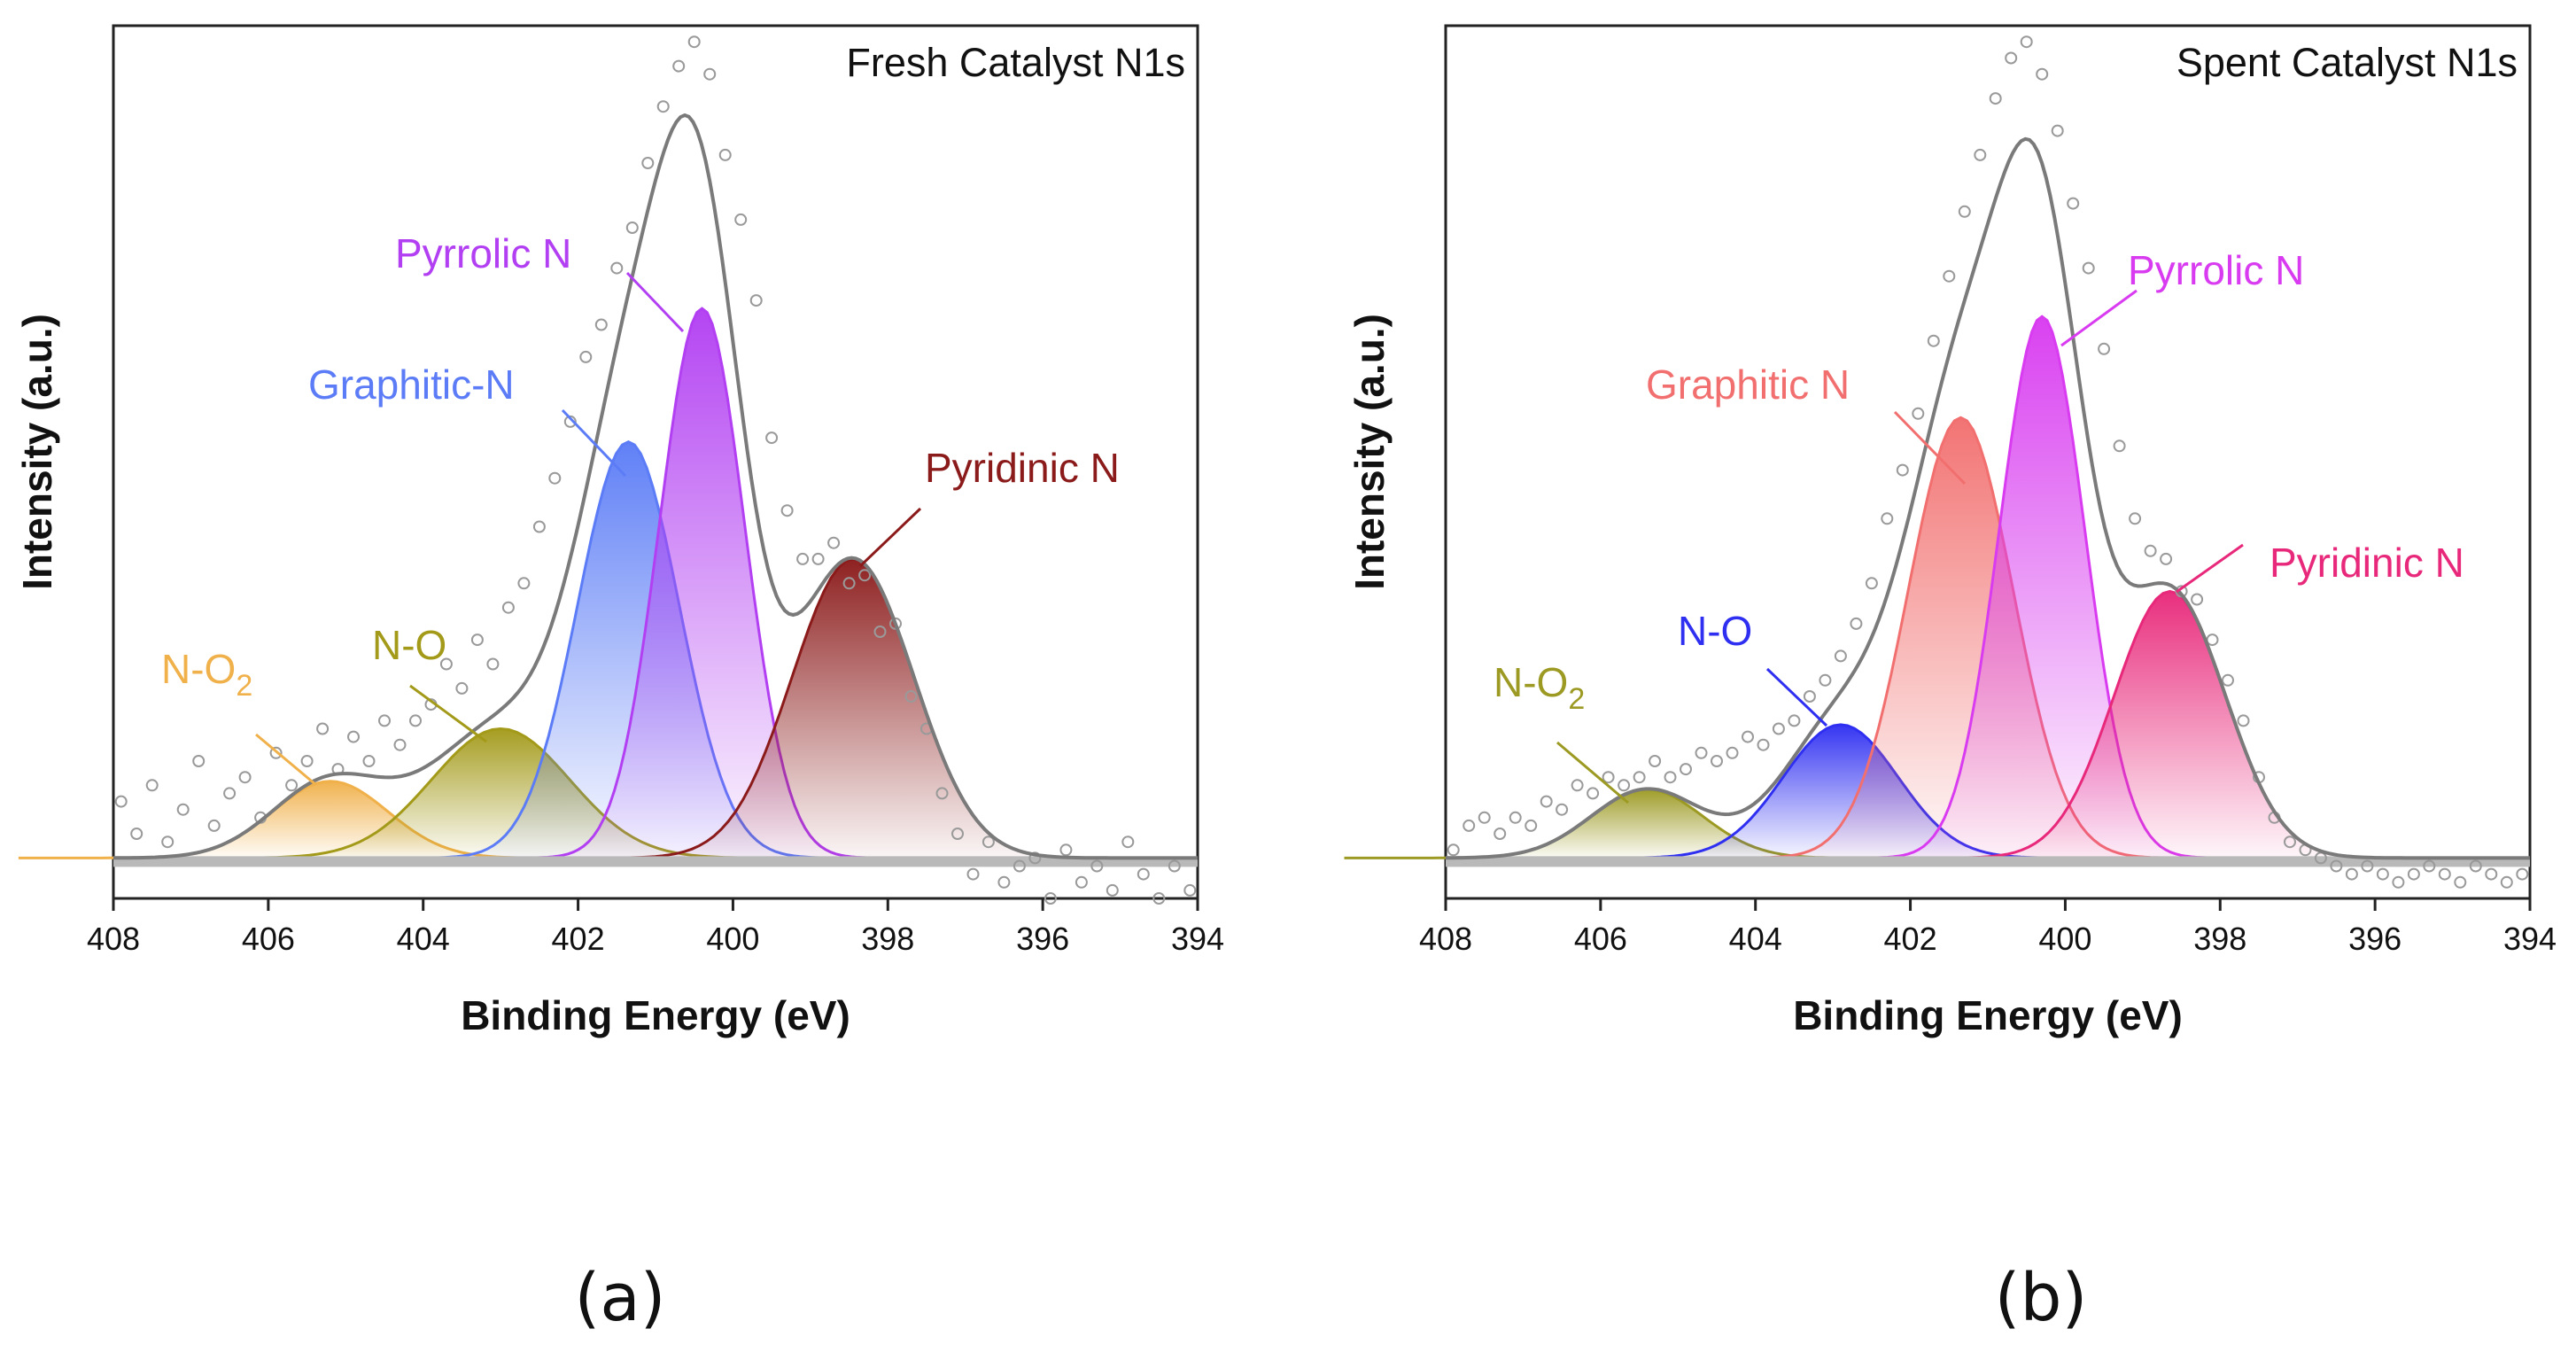 The height and width of the screenshot is (1368, 2576). Describe the element at coordinates (1015, 63) in the screenshot. I see `chart-title: Fresh Catalyst N1s` at that location.